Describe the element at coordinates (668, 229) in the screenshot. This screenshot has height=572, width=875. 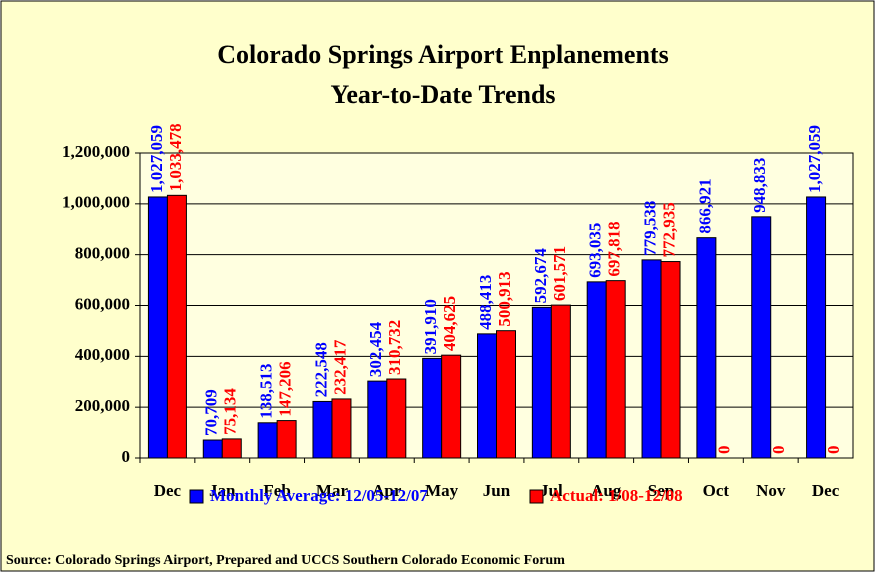
I see `value-label: 772,935` at that location.